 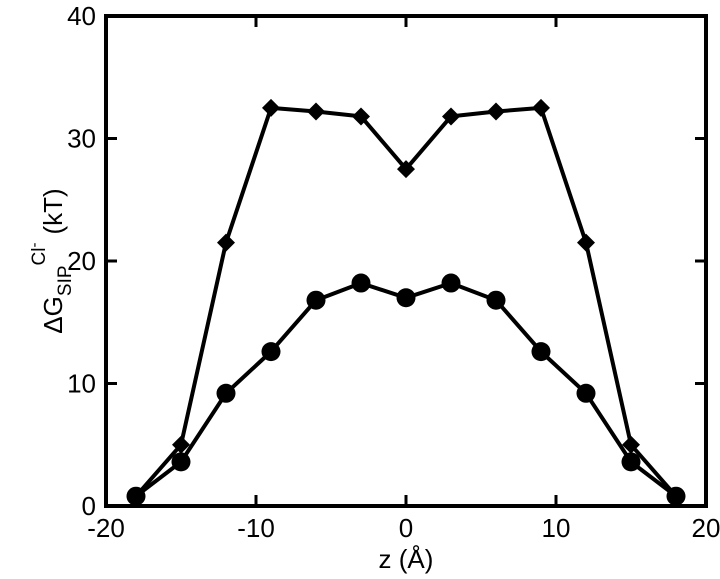 I want to click on y-axis-label-main: ΔG, so click(x=53, y=315).